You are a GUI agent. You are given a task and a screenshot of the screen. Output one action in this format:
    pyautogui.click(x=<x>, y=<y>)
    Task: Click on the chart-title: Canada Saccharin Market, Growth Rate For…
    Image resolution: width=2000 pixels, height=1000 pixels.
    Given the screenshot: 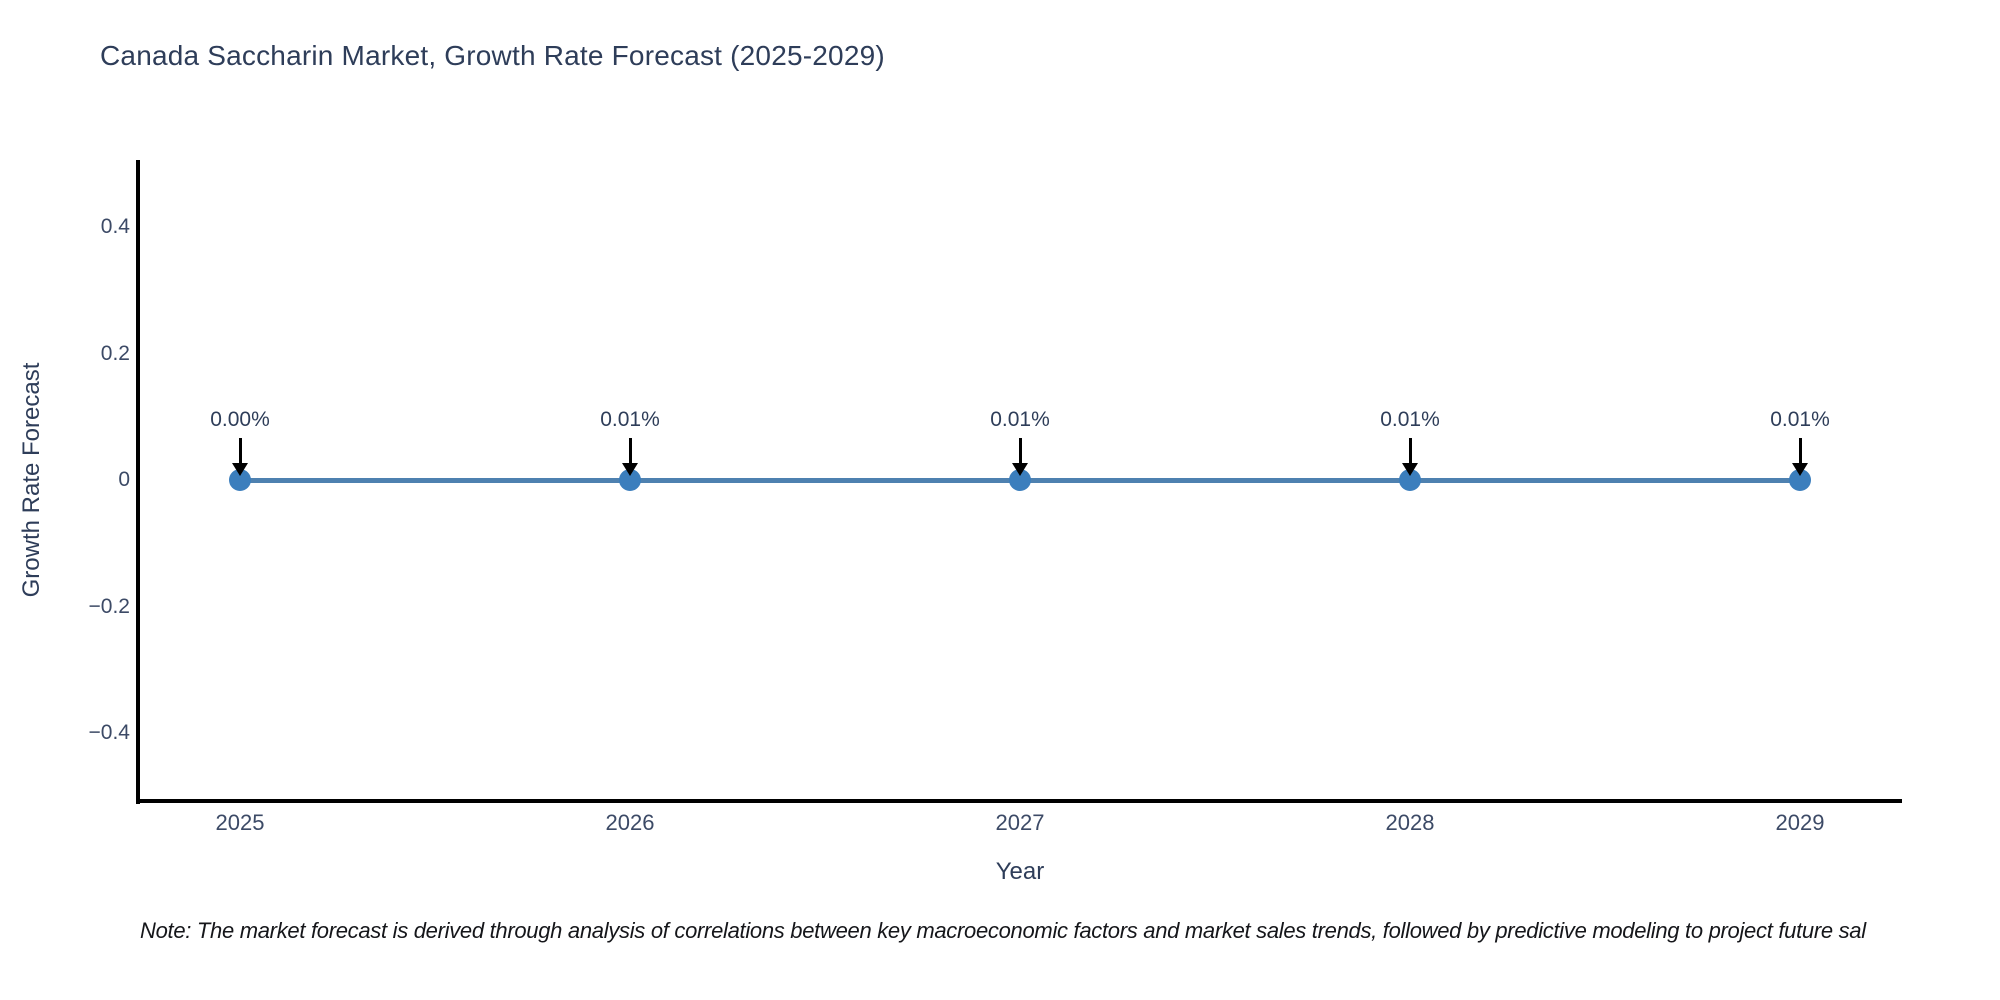 What is the action you would take?
    pyautogui.click(x=492, y=55)
    